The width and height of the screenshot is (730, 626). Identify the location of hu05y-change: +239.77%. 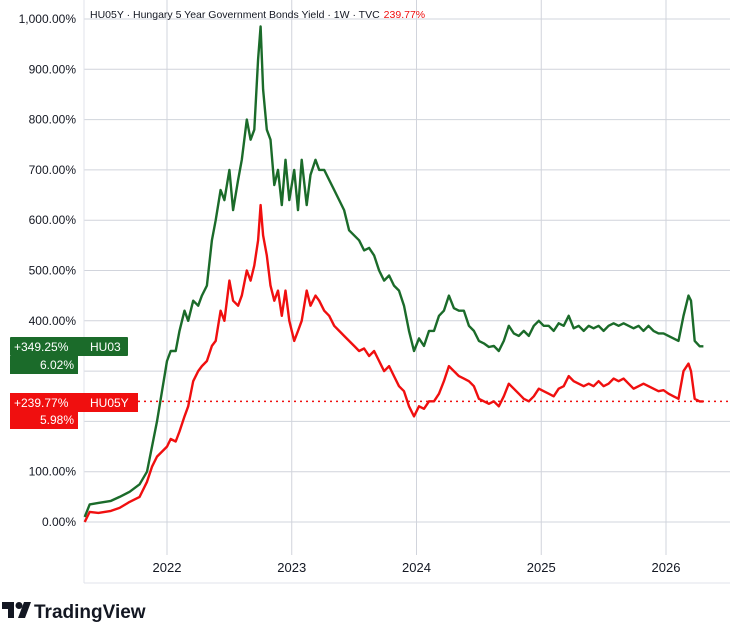
(41, 403).